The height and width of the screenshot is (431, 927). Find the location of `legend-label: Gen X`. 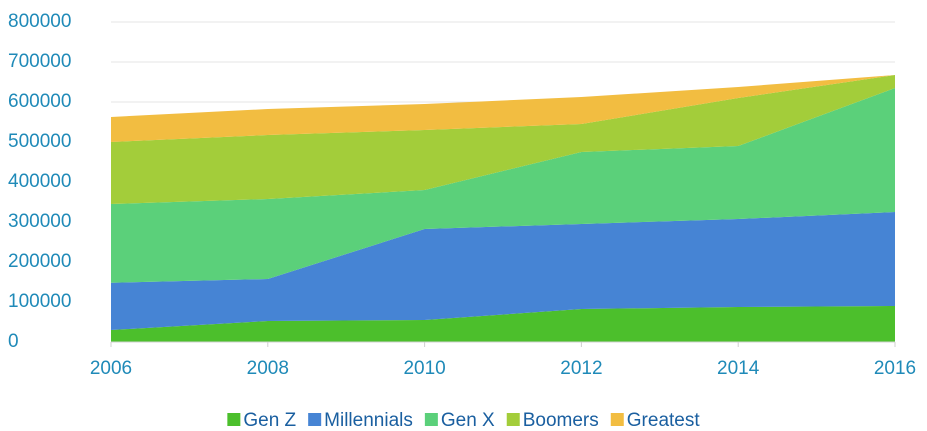

legend-label: Gen X is located at coordinates (468, 420).